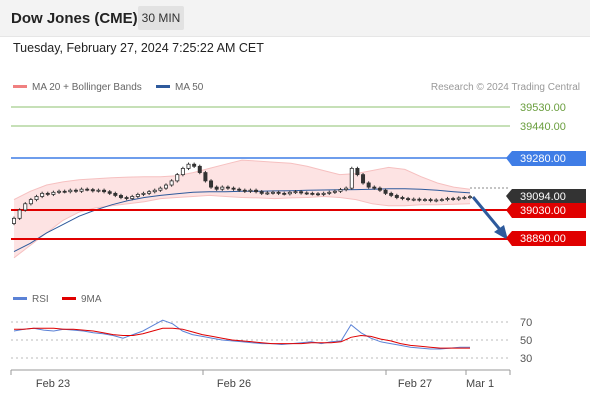  What do you see at coordinates (526, 323) in the screenshot?
I see `rsi-level-70: 70` at bounding box center [526, 323].